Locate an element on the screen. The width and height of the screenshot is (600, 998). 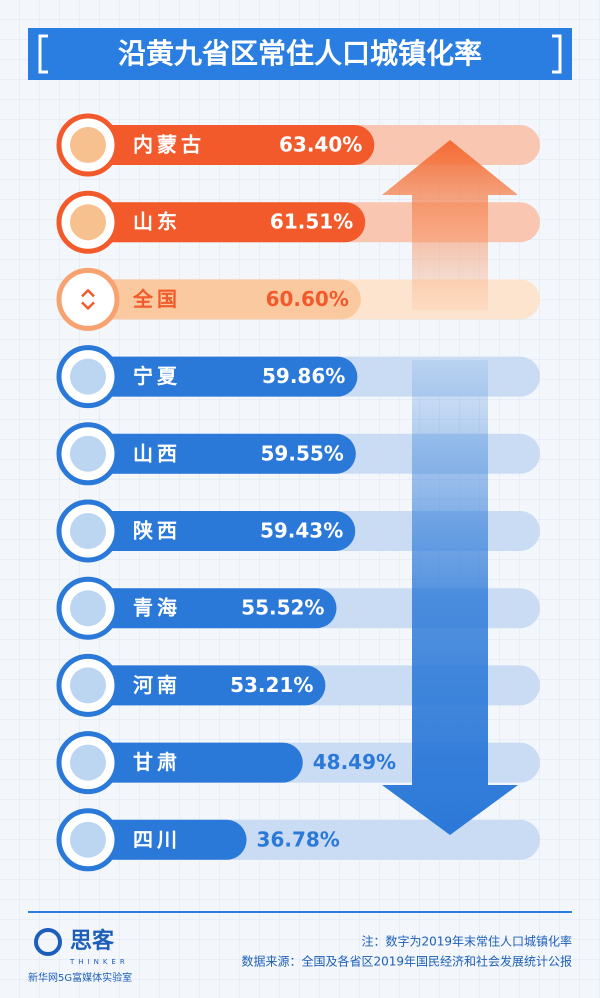
down-arrow is located at coordinates (450, 597).